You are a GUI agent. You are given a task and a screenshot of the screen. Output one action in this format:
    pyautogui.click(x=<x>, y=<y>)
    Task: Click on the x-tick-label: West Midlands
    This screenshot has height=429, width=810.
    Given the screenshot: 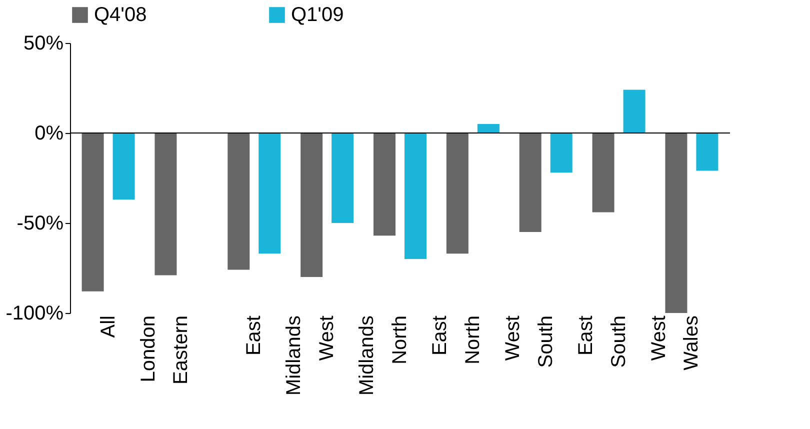 What is the action you would take?
    pyautogui.click(x=347, y=355)
    